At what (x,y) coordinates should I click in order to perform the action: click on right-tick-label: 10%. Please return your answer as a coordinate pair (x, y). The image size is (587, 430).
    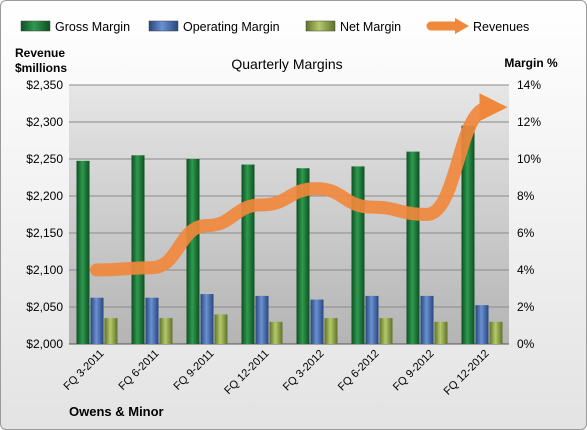
    Looking at the image, I should click on (529, 159).